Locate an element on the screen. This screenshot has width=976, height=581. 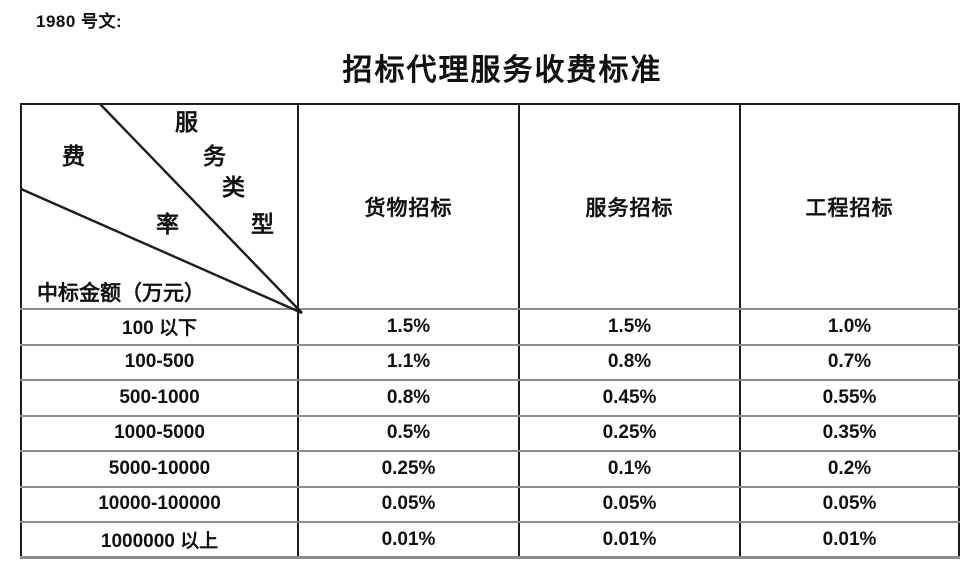
goods-rate-cell: 1.5% is located at coordinates (409, 327).